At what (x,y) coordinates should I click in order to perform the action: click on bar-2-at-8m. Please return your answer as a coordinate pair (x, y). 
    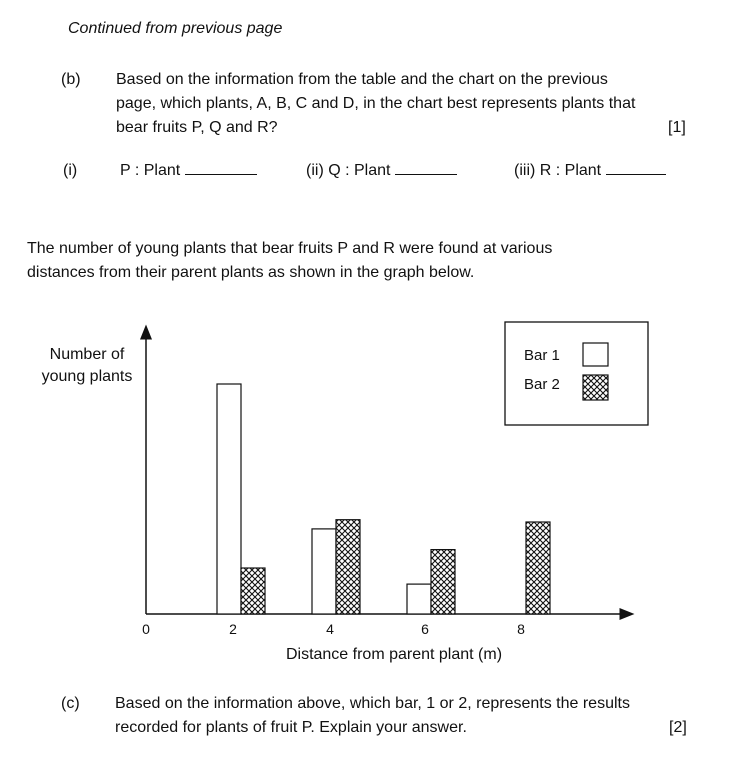
    Looking at the image, I should click on (538, 568).